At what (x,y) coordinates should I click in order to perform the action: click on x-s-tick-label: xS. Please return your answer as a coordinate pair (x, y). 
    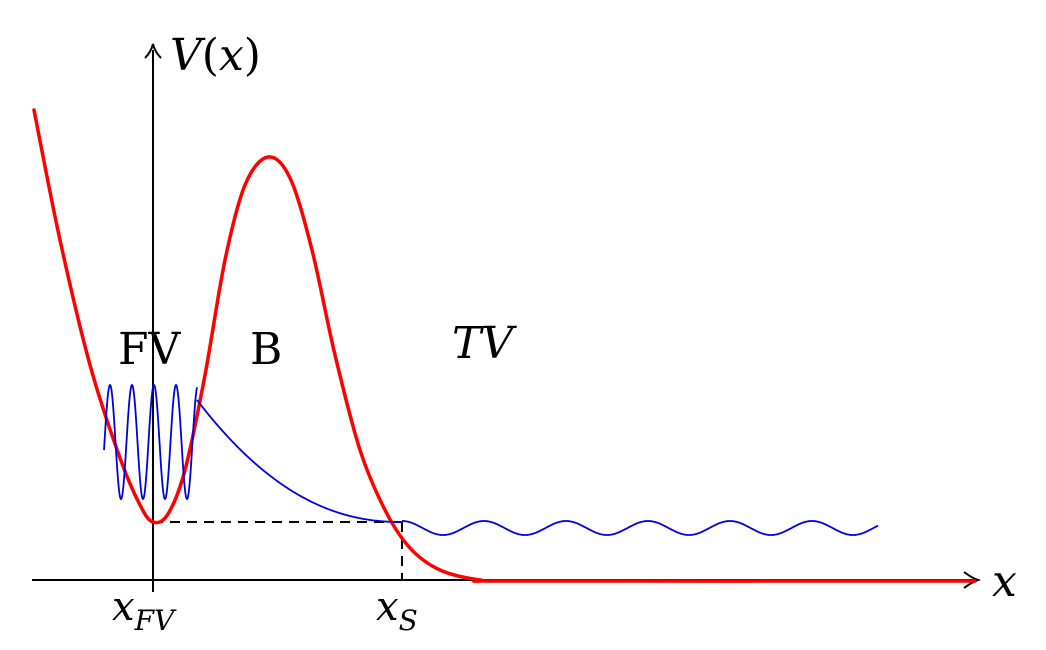
    Looking at the image, I should click on (397, 610).